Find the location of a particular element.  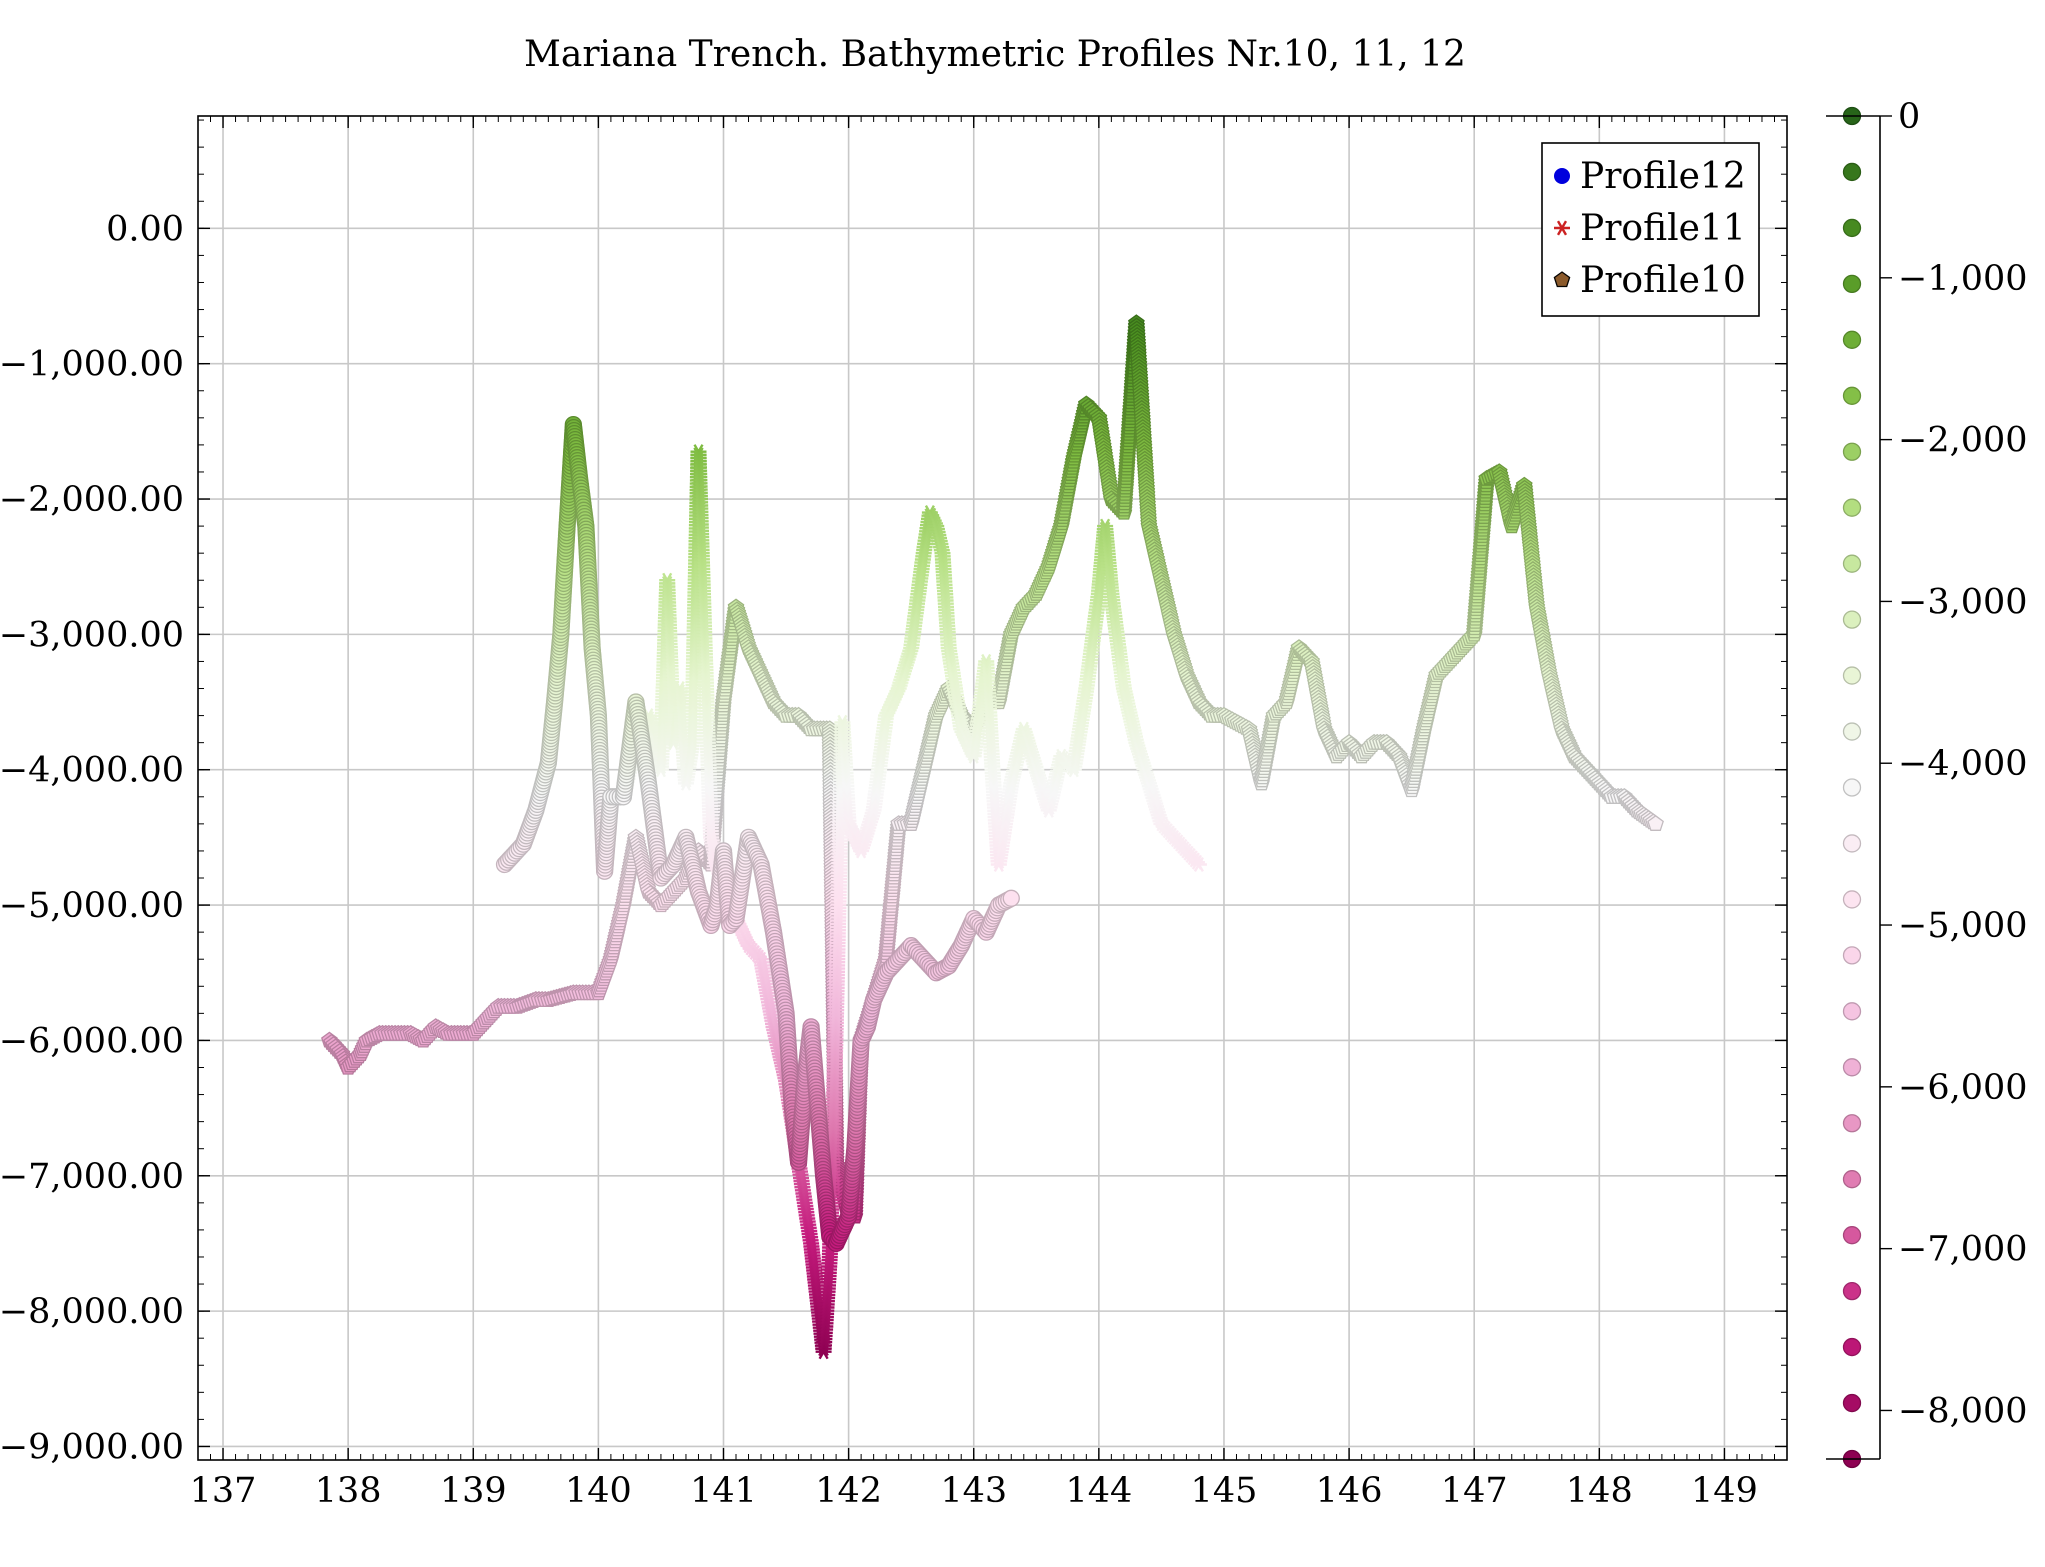

x-tick-label: 137 is located at coordinates (223, 1491).